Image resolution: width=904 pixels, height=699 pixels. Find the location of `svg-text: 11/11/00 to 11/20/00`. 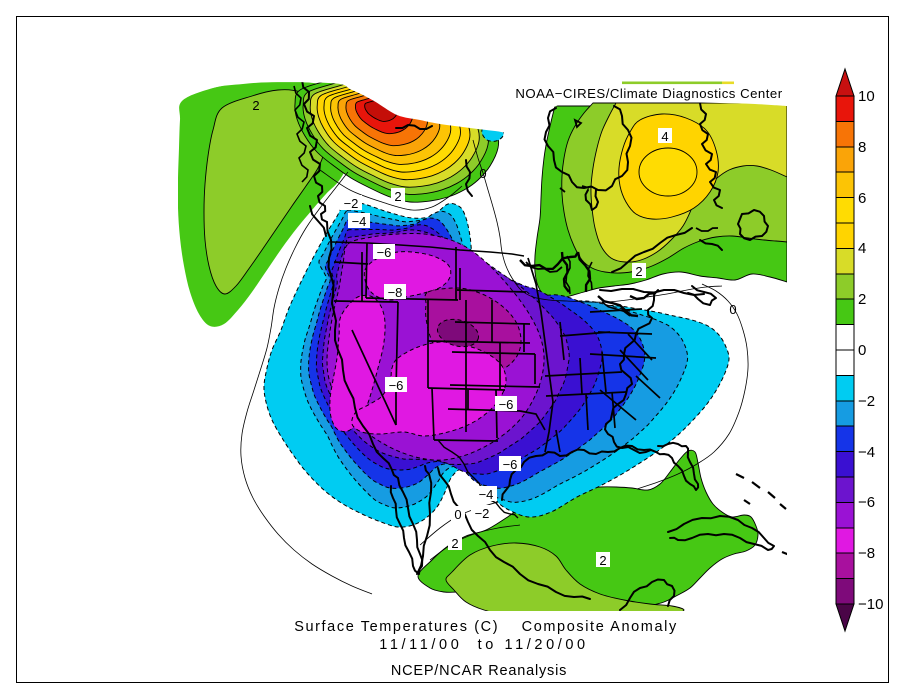

svg-text: 11/11/00 to 11/20/00 is located at coordinates (483, 645).